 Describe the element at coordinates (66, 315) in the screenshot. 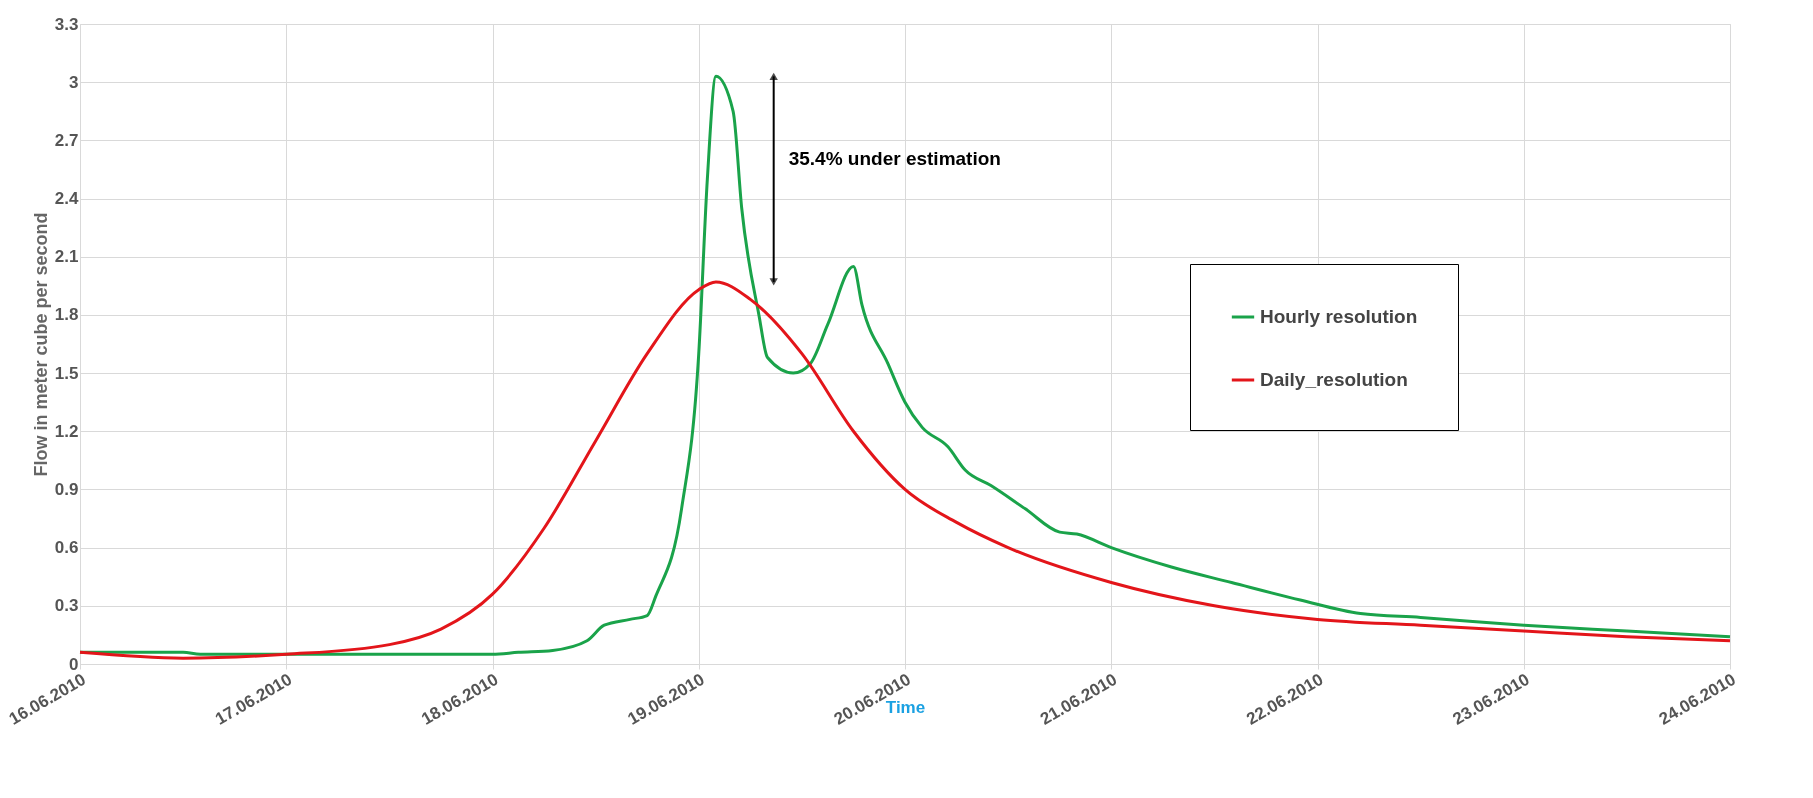

I see `y-tick-label: 1.8` at that location.